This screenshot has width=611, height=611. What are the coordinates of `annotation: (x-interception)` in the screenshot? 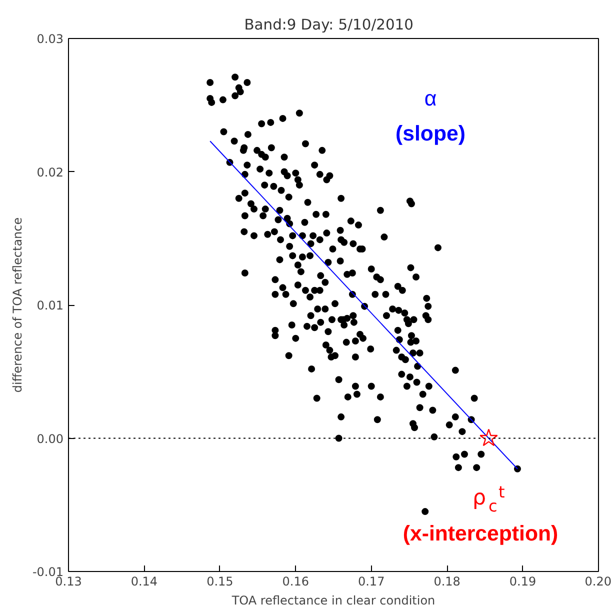 It's located at (480, 534).